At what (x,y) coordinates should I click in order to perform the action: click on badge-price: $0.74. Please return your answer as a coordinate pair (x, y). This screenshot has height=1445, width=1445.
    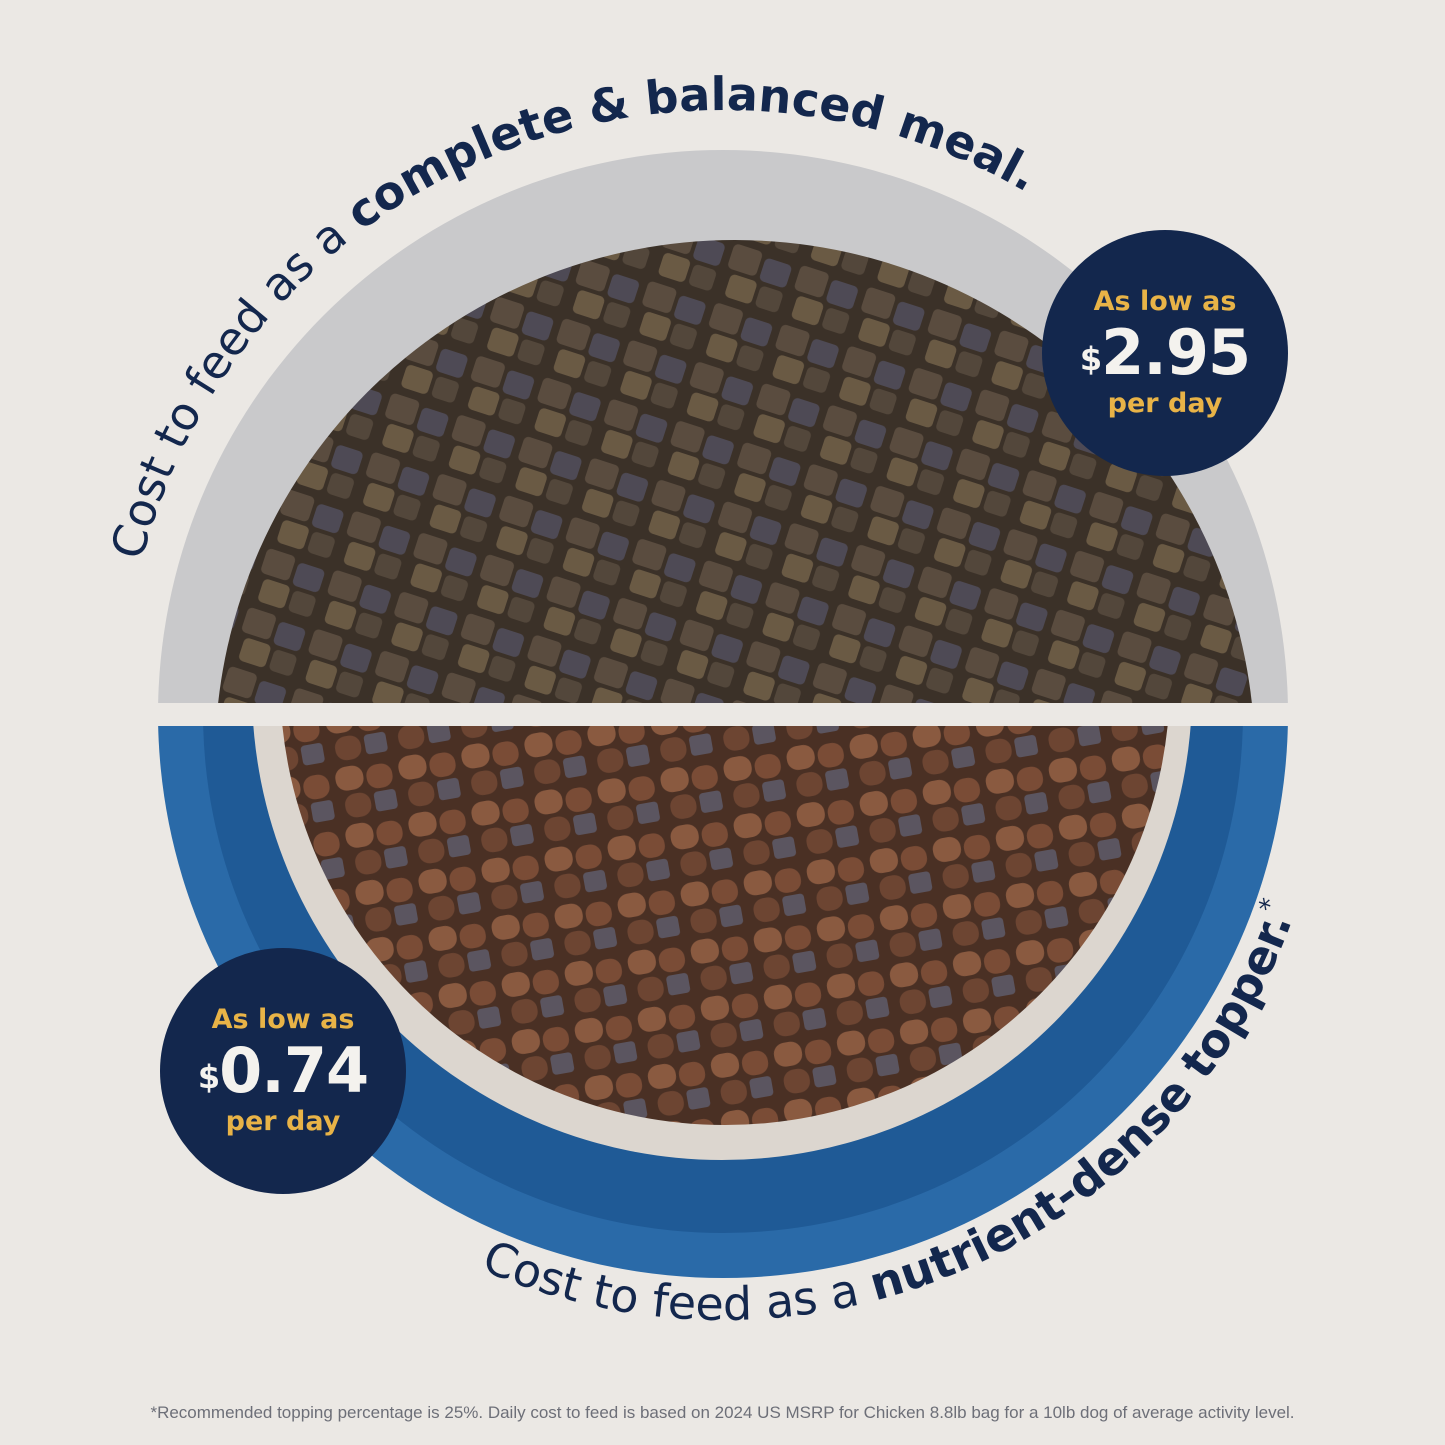
    Looking at the image, I should click on (283, 1070).